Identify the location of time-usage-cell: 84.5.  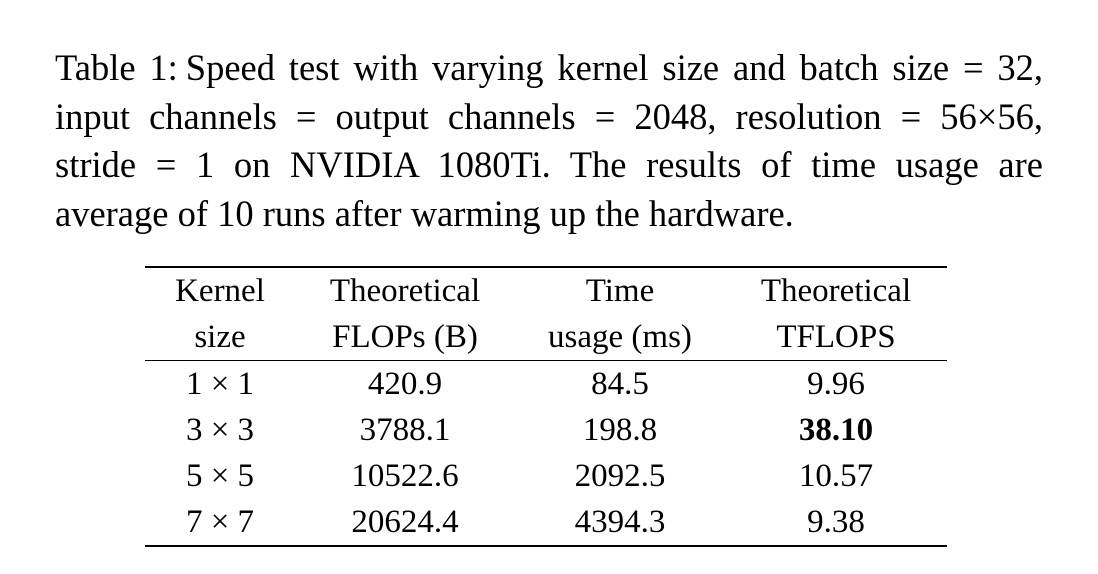
(620, 383).